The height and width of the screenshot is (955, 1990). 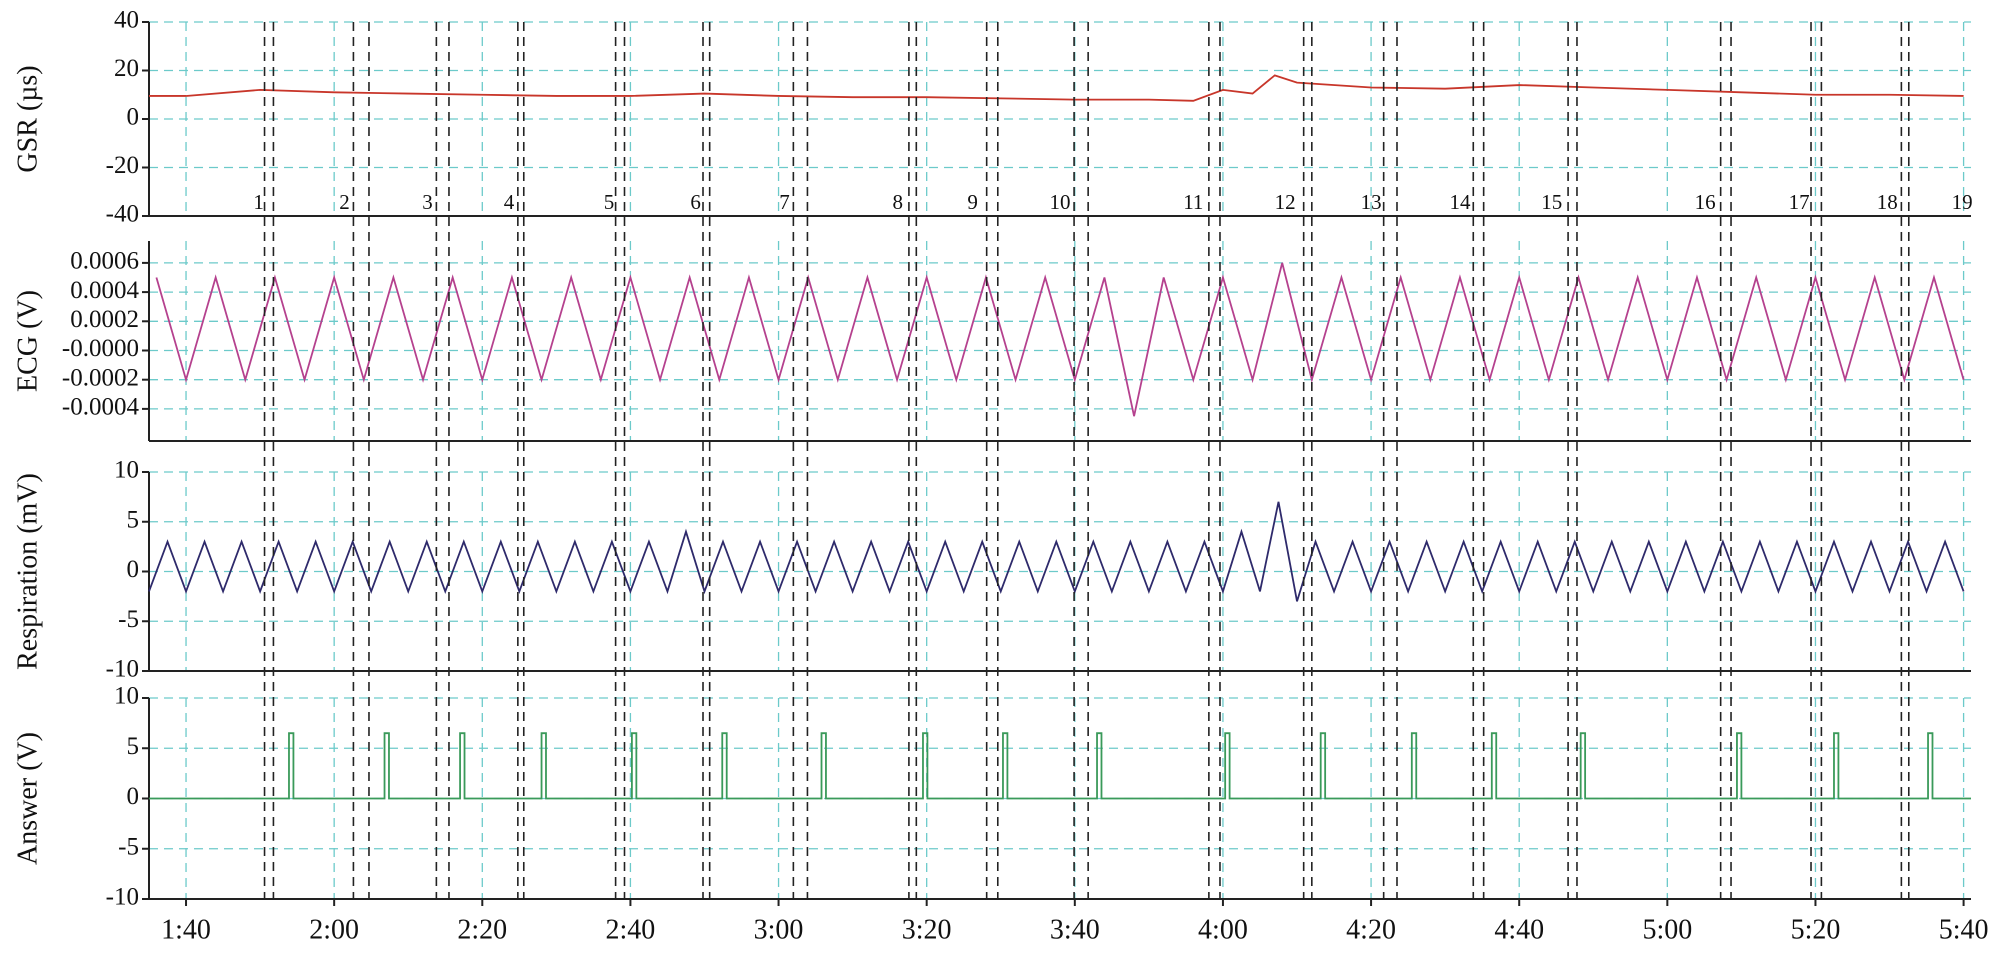 I want to click on y-tick-label: -0.0000, so click(x=100, y=348).